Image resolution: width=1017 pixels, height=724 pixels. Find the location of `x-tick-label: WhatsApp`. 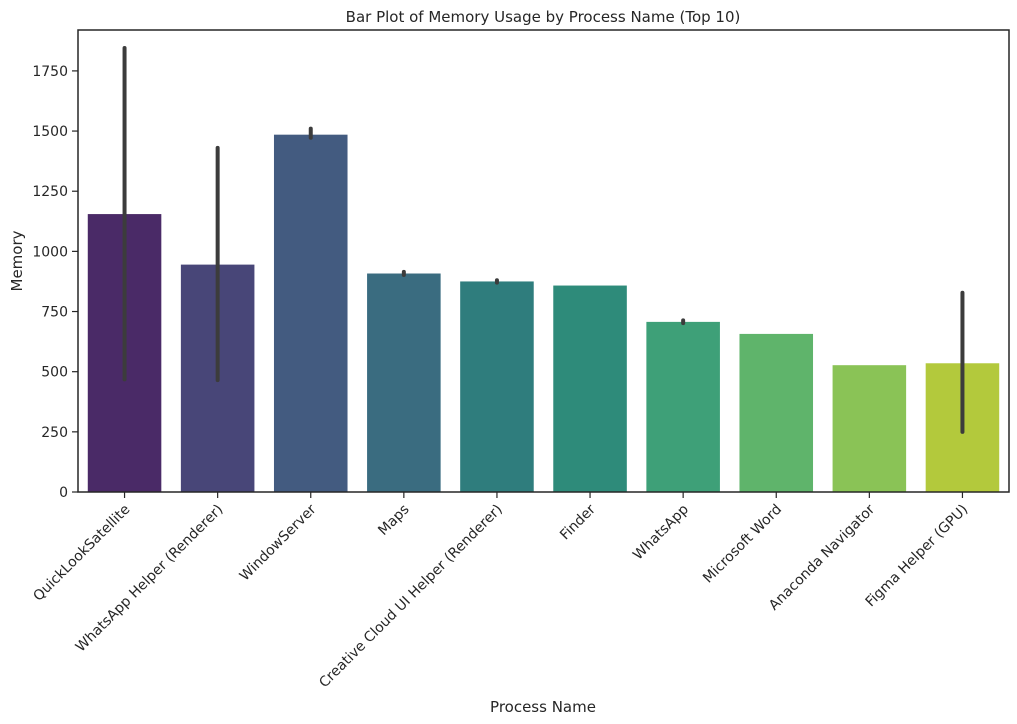

x-tick-label: WhatsApp is located at coordinates (661, 532).